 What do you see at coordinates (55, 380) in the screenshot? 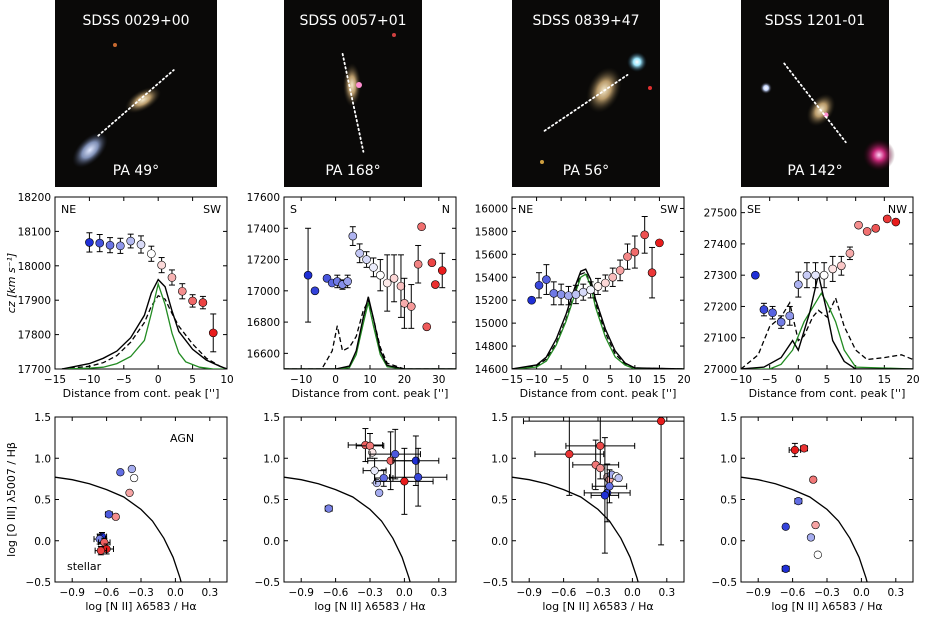
I see `x-tick-label: −15` at bounding box center [55, 380].